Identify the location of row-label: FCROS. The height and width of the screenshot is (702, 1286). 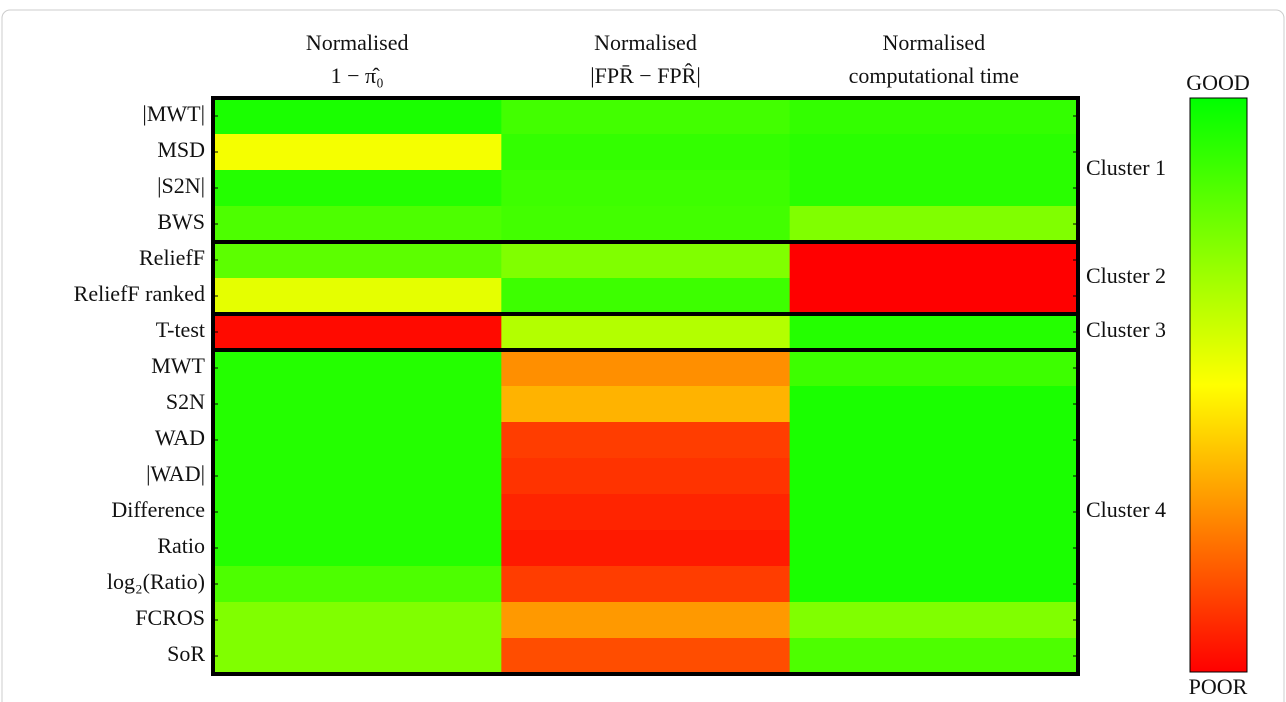
(170, 617).